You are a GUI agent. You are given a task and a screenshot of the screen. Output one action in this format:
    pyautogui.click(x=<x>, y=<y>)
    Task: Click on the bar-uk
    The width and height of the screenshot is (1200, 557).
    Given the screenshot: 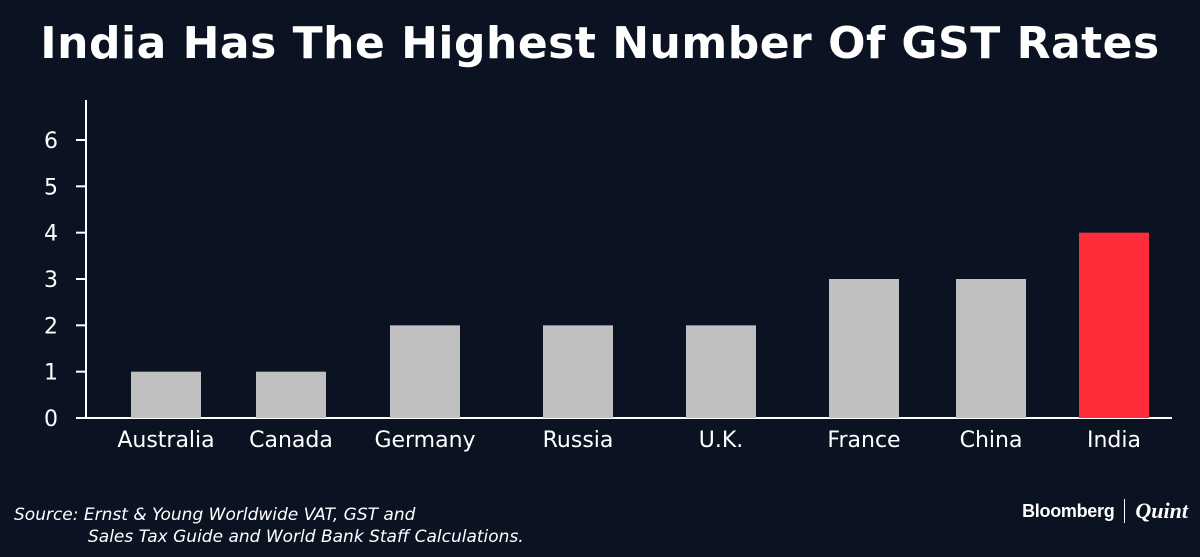 What is the action you would take?
    pyautogui.click(x=721, y=371)
    